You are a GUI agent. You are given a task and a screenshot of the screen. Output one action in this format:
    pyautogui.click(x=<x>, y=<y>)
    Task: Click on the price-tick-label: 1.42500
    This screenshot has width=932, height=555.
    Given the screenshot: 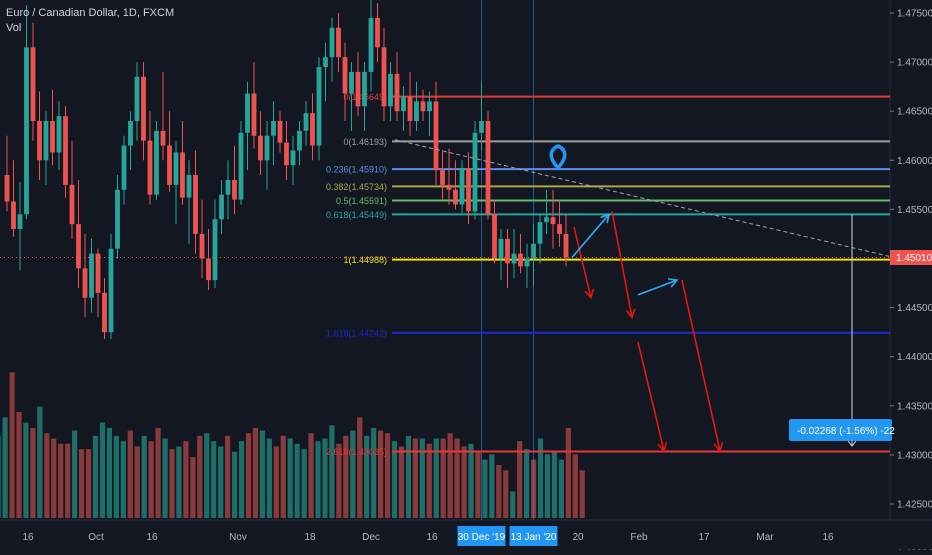 What is the action you would take?
    pyautogui.click(x=914, y=505)
    